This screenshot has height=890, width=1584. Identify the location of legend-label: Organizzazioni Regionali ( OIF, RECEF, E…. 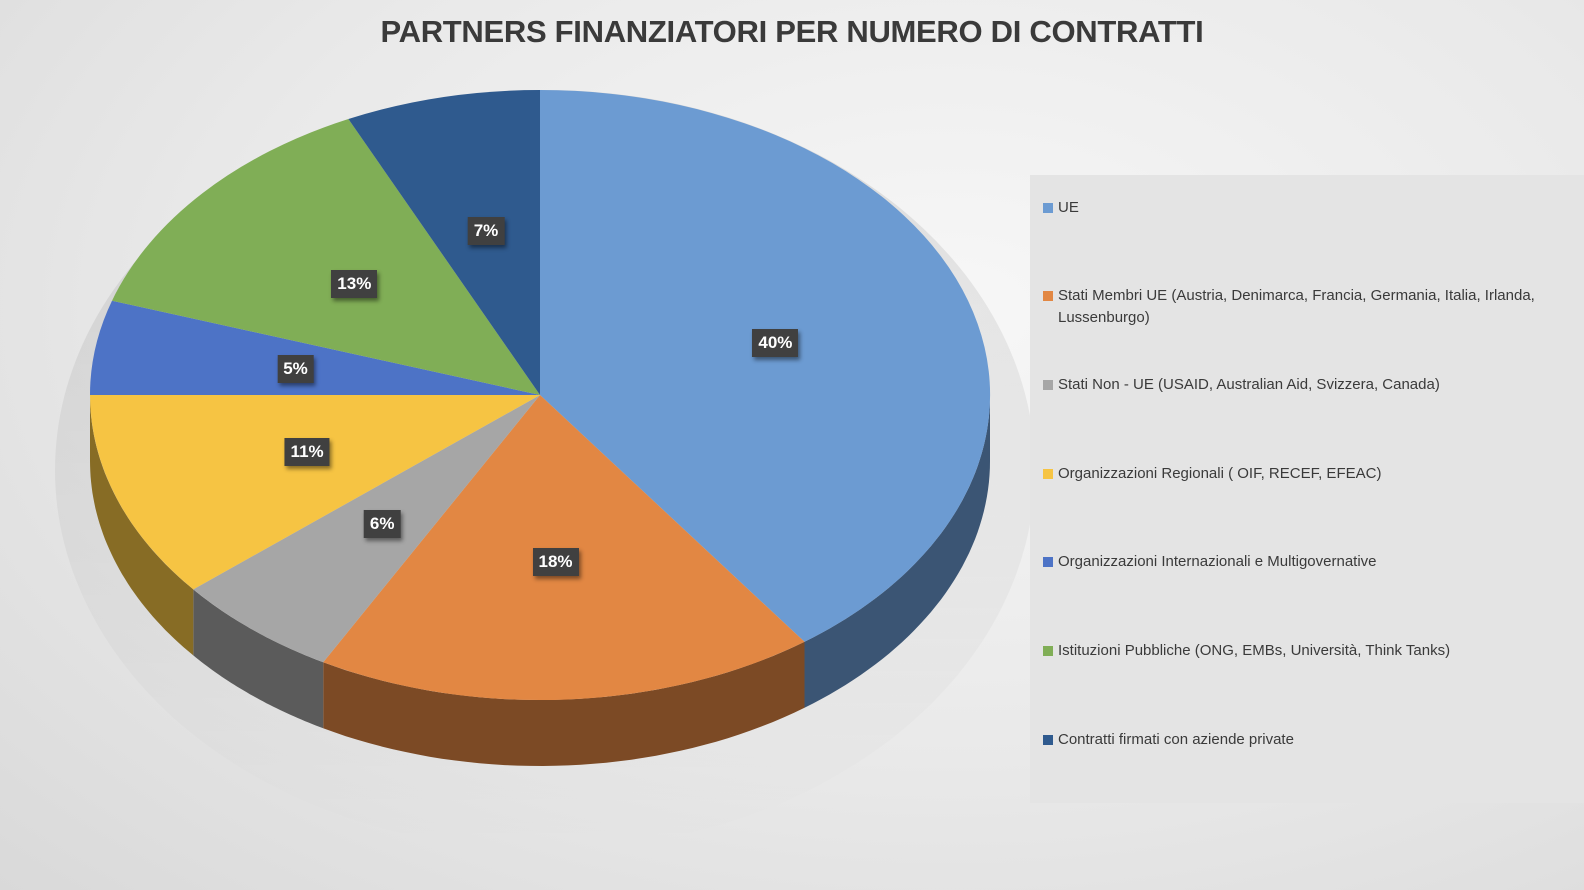
(1220, 473).